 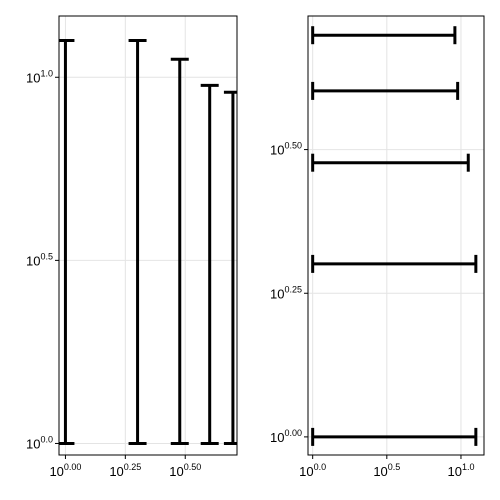 I want to click on y-tick-label: 100.0, so click(x=39, y=442).